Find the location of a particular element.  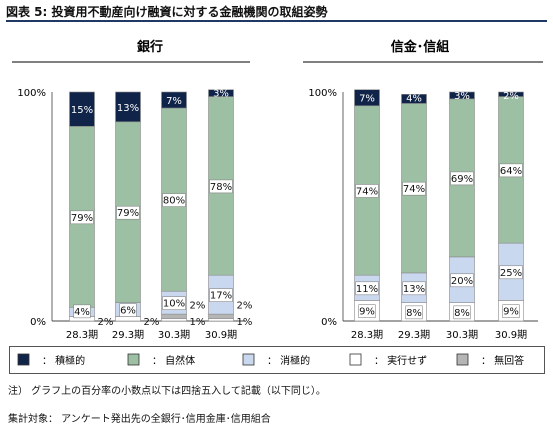

legend-label-active: ： 積極的 is located at coordinates (63, 360).